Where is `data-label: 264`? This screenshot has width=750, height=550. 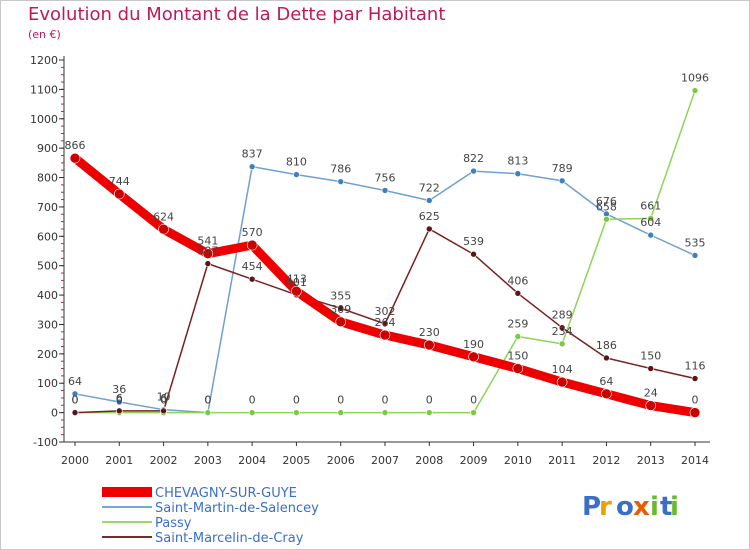 data-label: 264 is located at coordinates (385, 322).